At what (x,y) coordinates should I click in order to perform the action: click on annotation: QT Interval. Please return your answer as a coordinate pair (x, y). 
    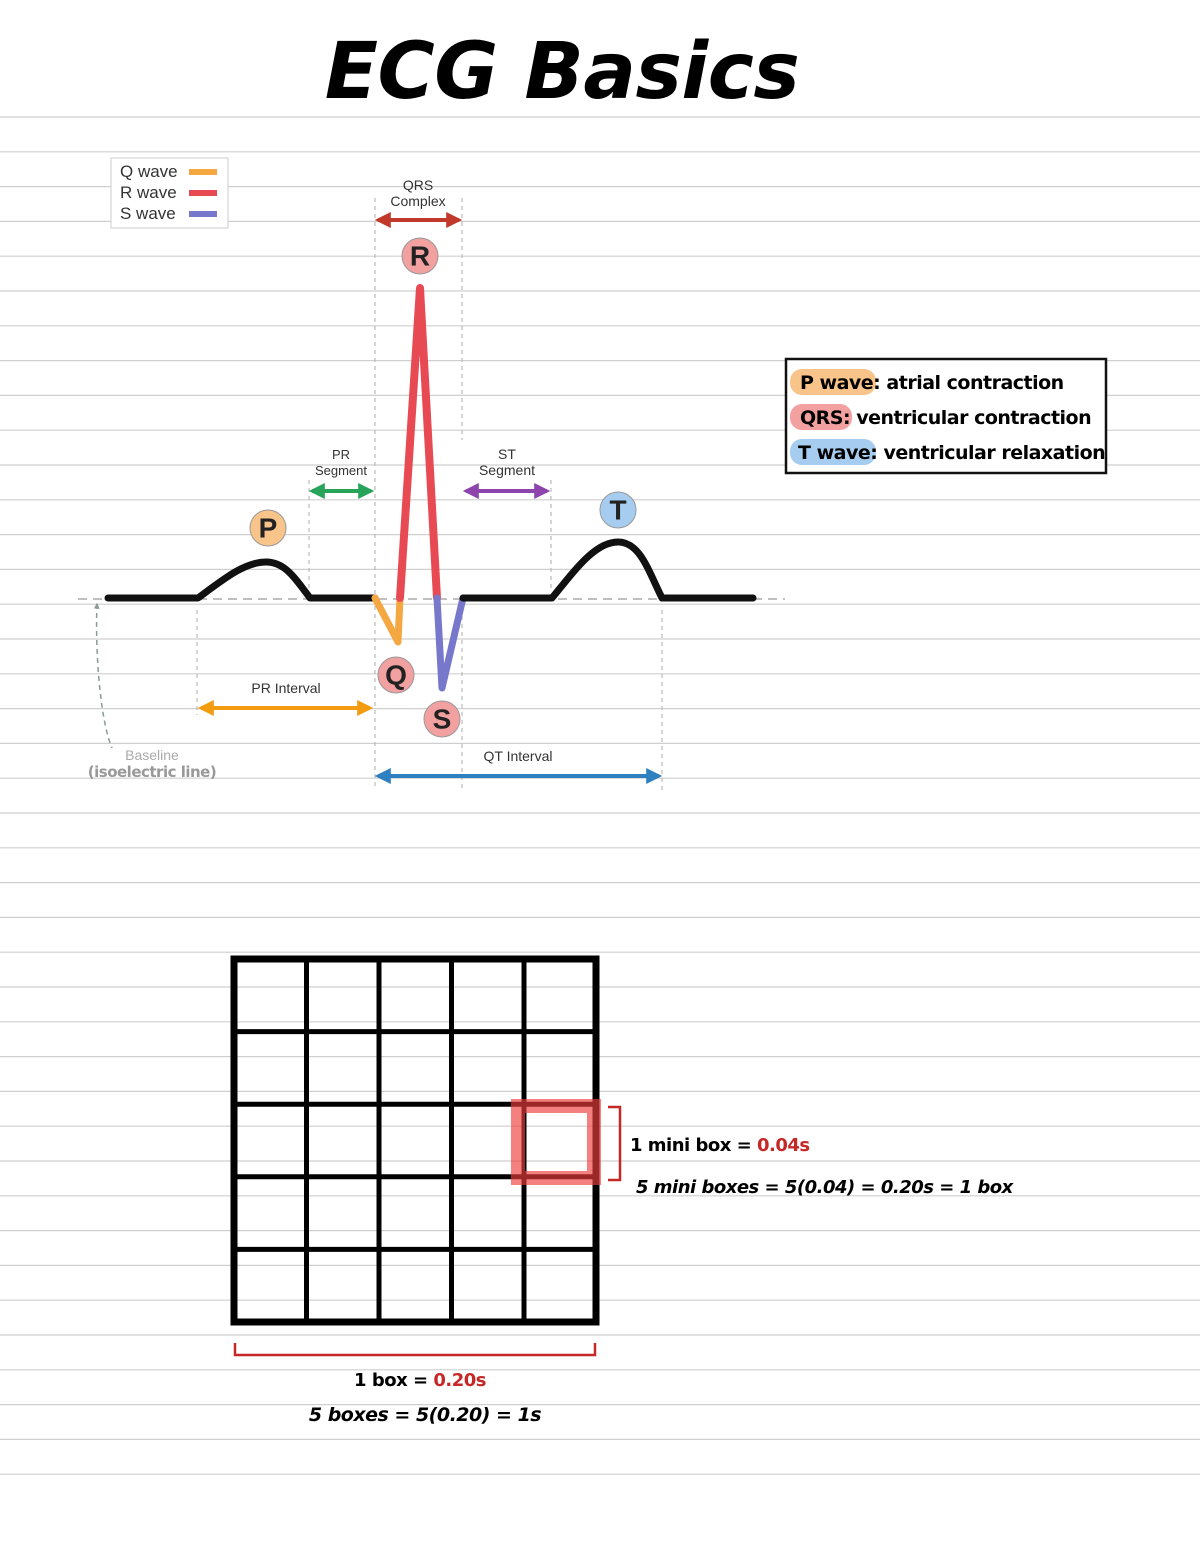
    Looking at the image, I should click on (518, 756).